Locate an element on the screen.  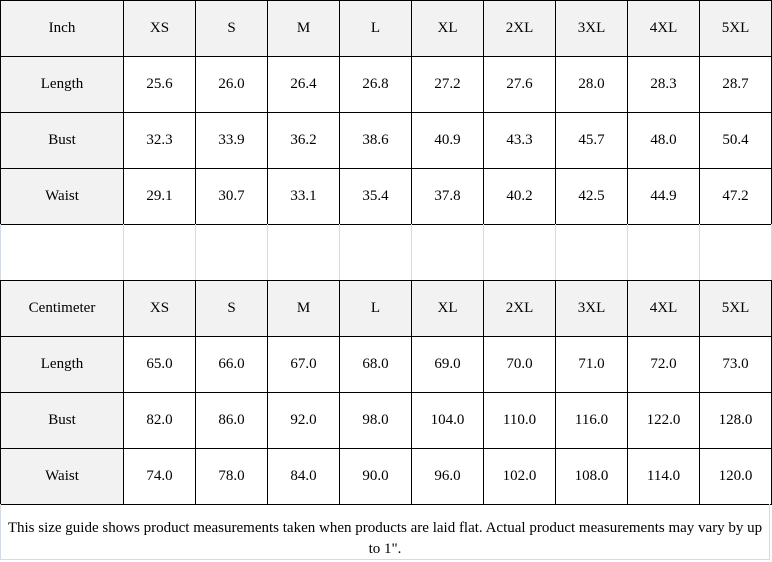
measurement-value: 27.6 is located at coordinates (519, 84).